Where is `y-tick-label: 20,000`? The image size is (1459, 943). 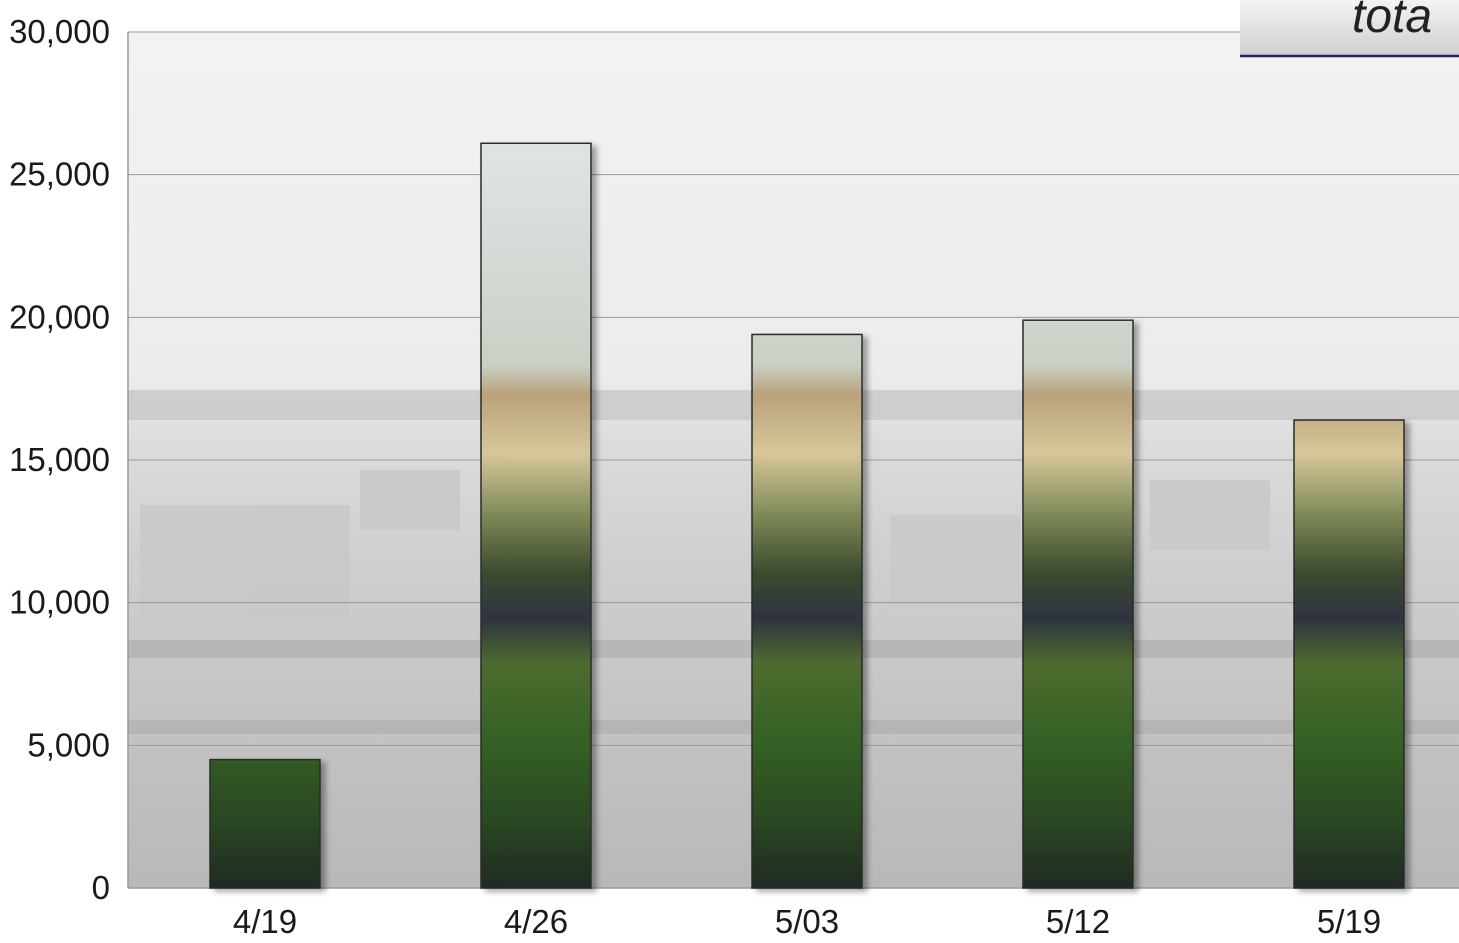
y-tick-label: 20,000 is located at coordinates (59, 316).